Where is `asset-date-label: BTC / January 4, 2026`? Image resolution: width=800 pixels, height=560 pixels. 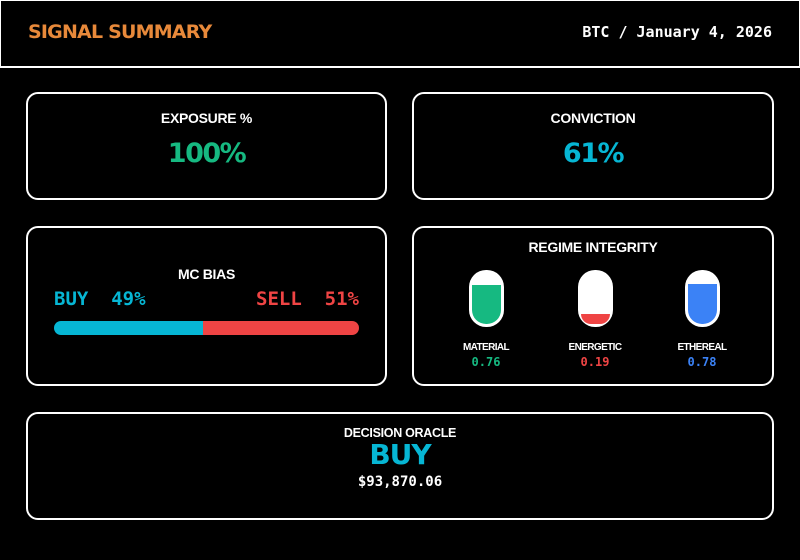
asset-date-label: BTC / January 4, 2026 is located at coordinates (677, 32).